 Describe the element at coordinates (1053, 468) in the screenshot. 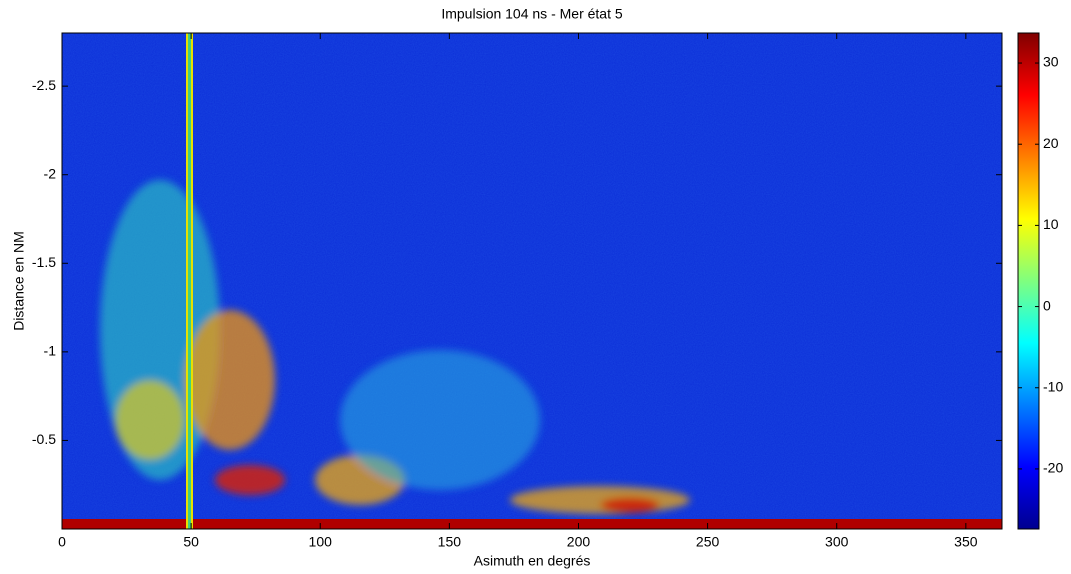

I see `colorbar-tick-label: -20` at that location.